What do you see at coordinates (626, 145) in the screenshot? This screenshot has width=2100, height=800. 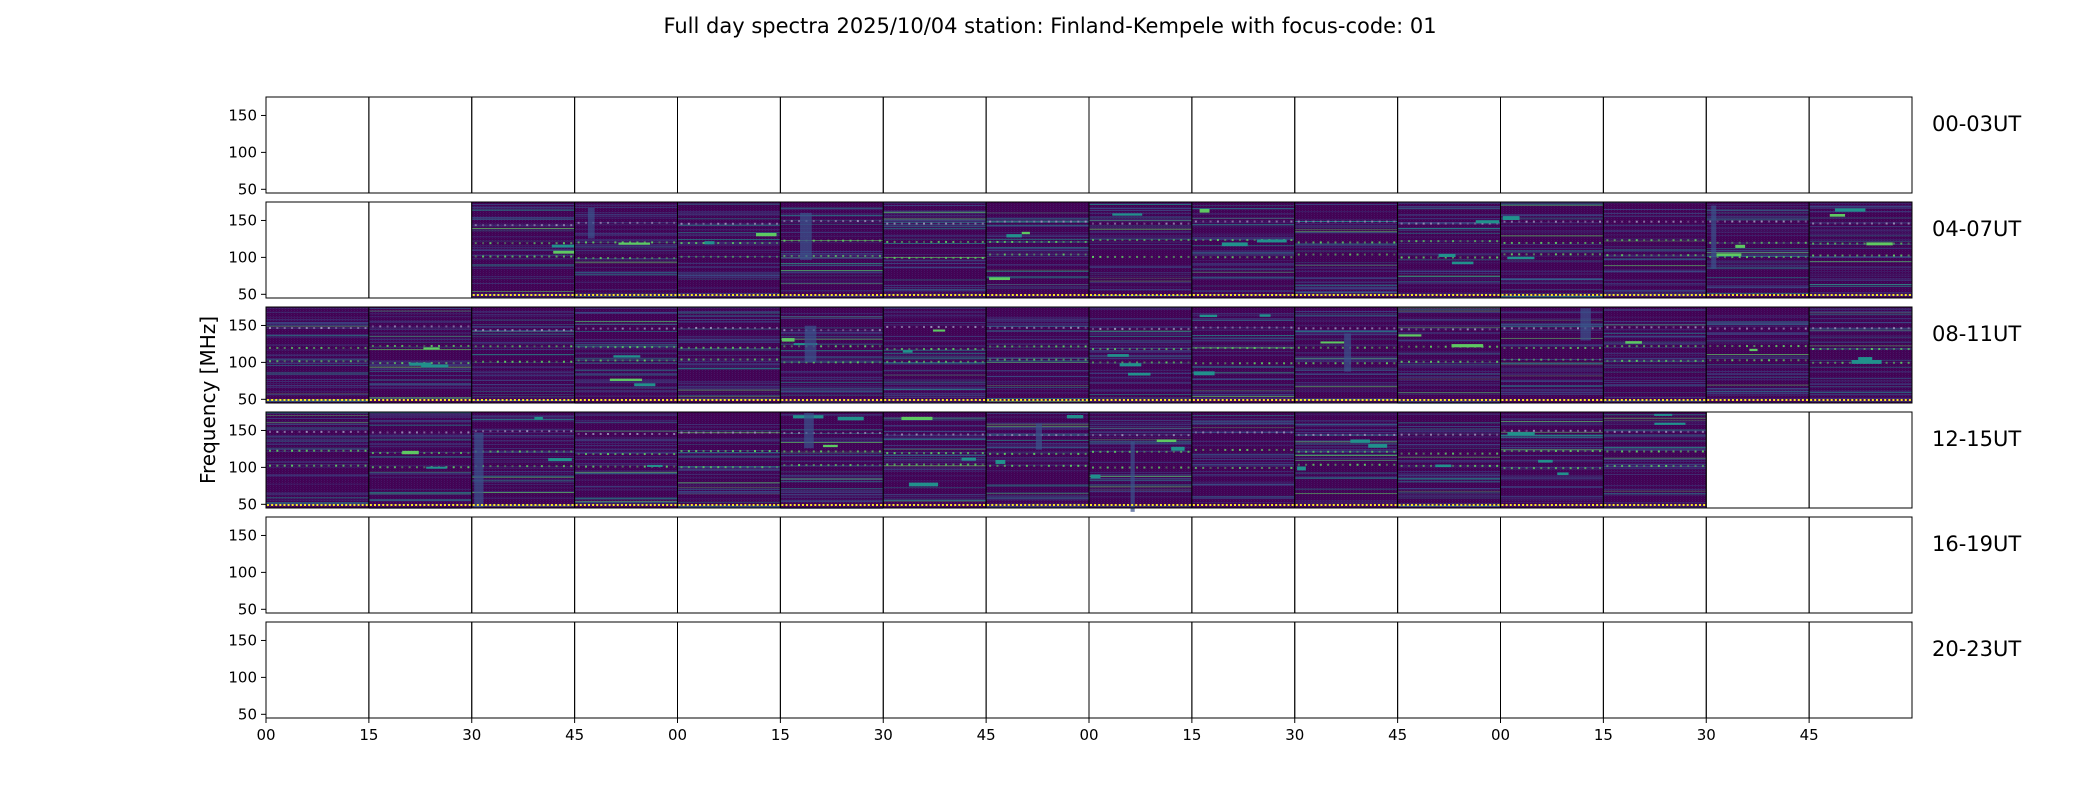 I see `spectrogram-panel` at bounding box center [626, 145].